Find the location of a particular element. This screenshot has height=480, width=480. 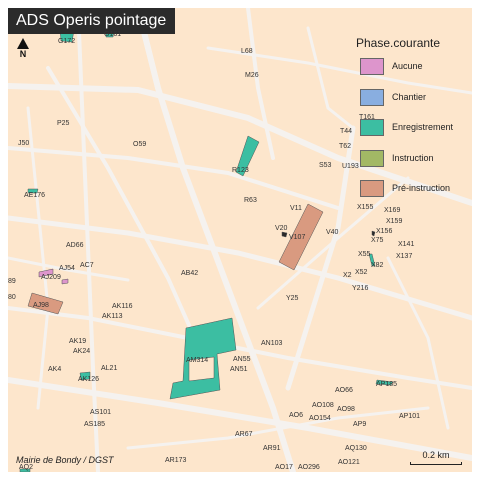

parcel-label: AP101 is located at coordinates (410, 416).